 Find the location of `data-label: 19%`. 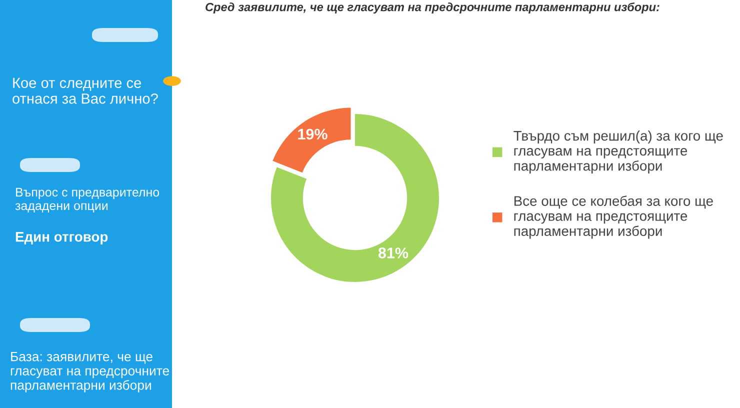

data-label: 19% is located at coordinates (313, 134).